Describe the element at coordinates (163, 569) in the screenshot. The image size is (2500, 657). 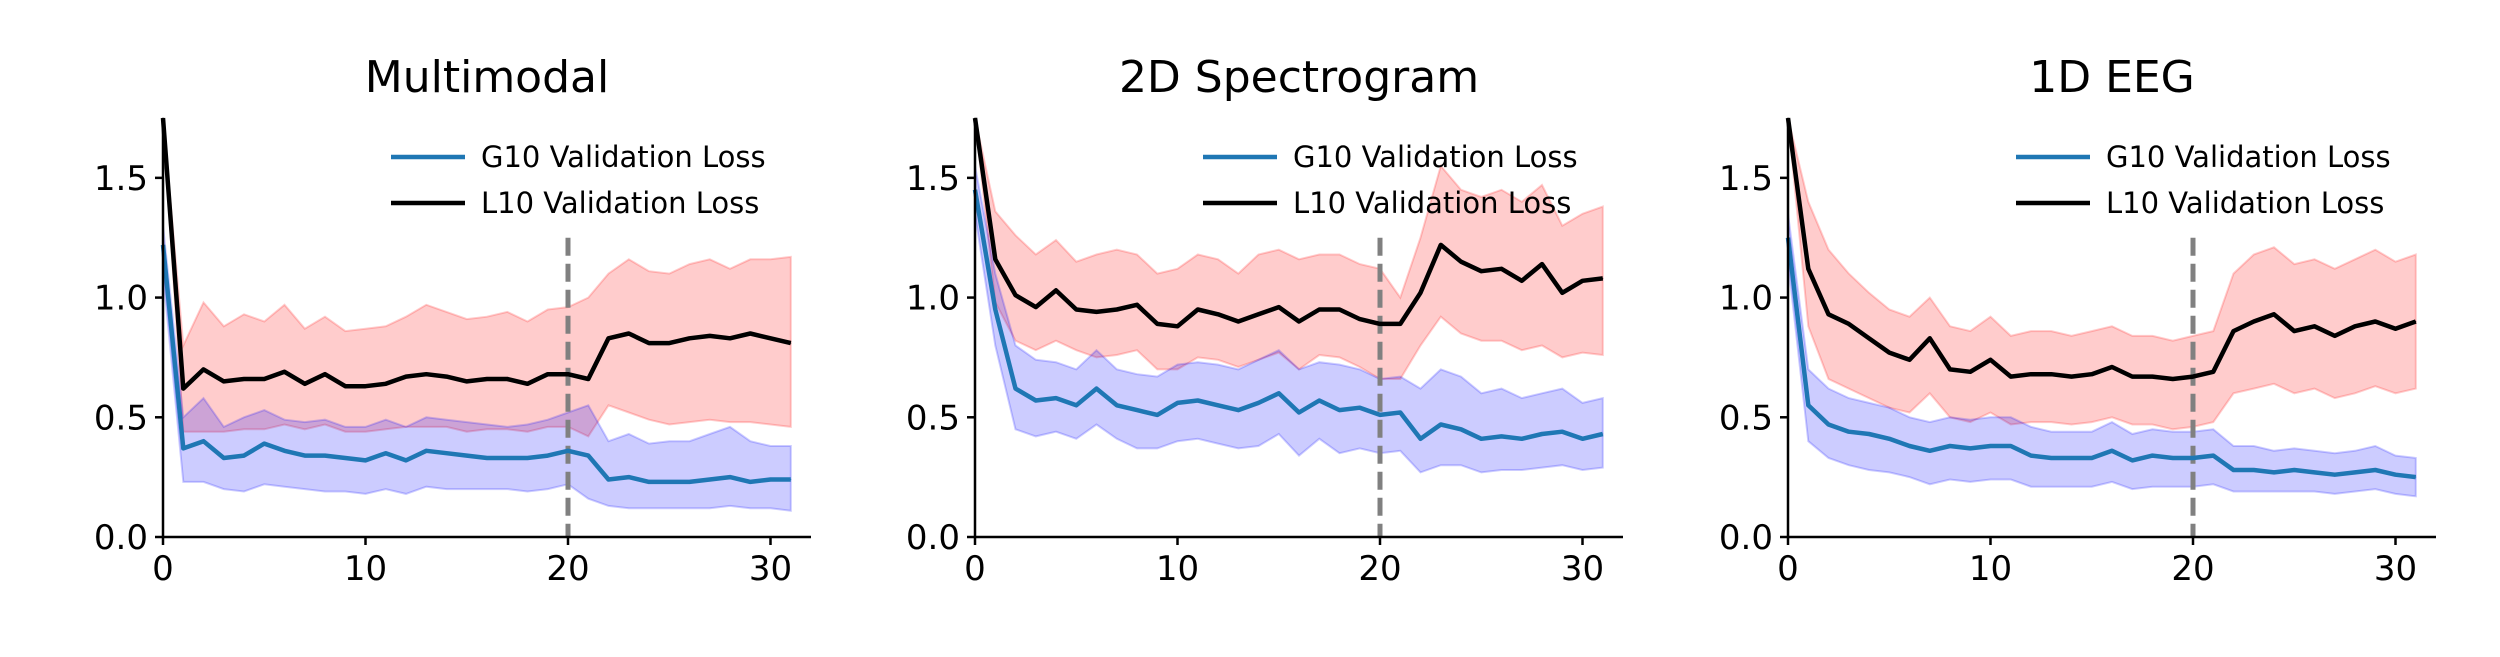
I see `x-tick-label: 0` at that location.